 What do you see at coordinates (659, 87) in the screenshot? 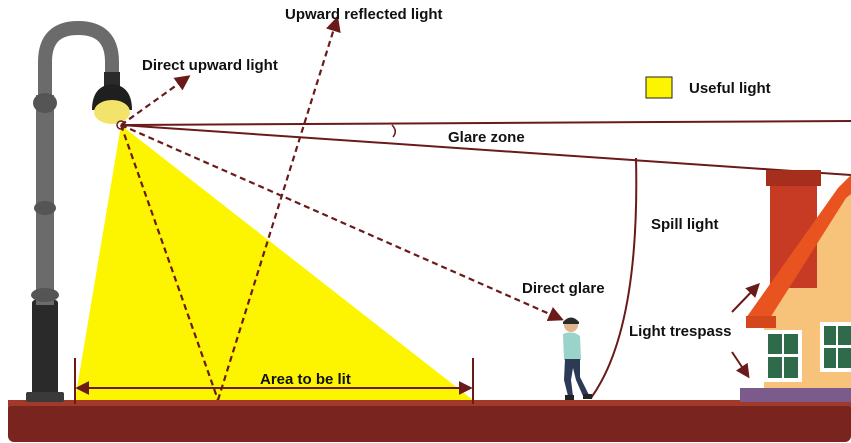
I see `useful-light-legend-swatch` at bounding box center [659, 87].